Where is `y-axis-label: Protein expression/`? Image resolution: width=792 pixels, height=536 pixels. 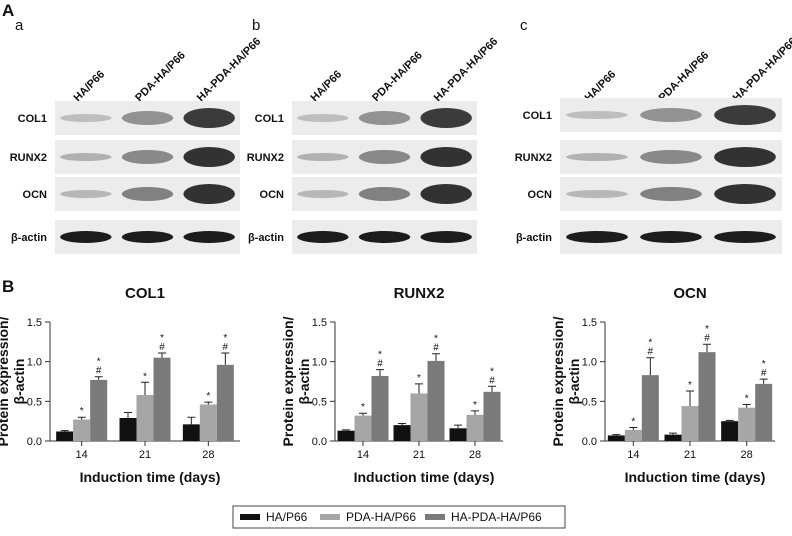
y-axis-label: Protein expression/ is located at coordinates (558, 381).